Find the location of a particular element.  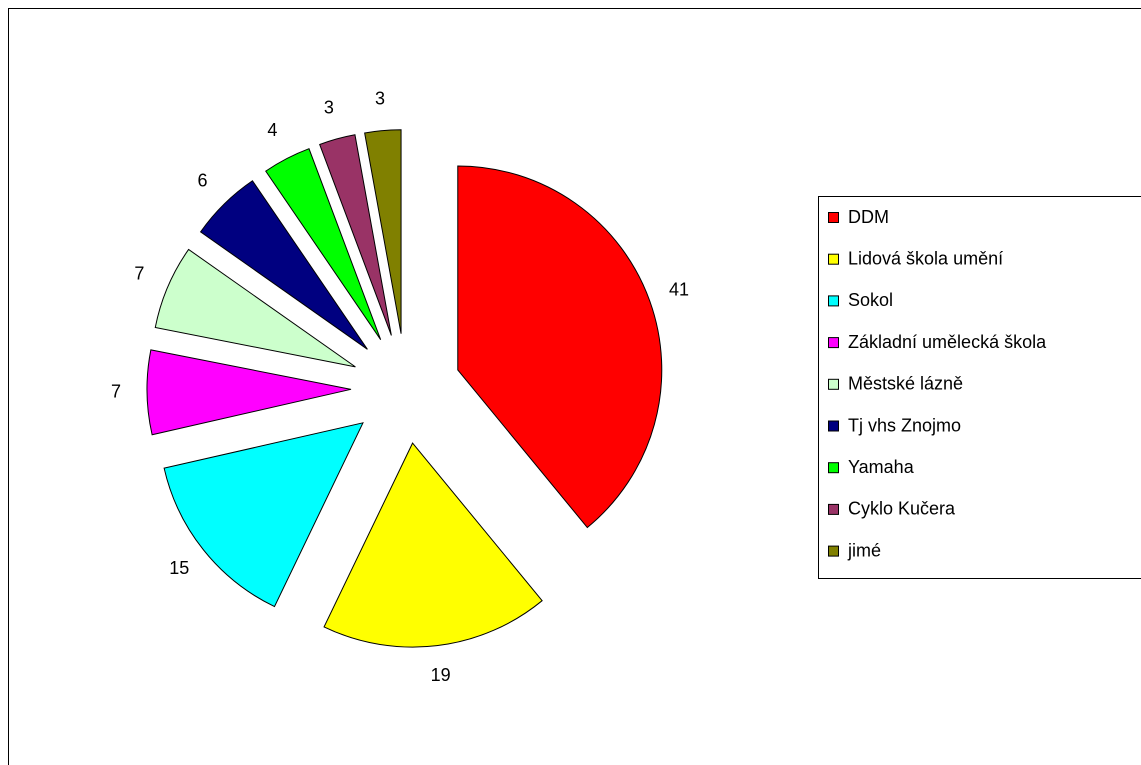

data-label: 19 is located at coordinates (441, 675).